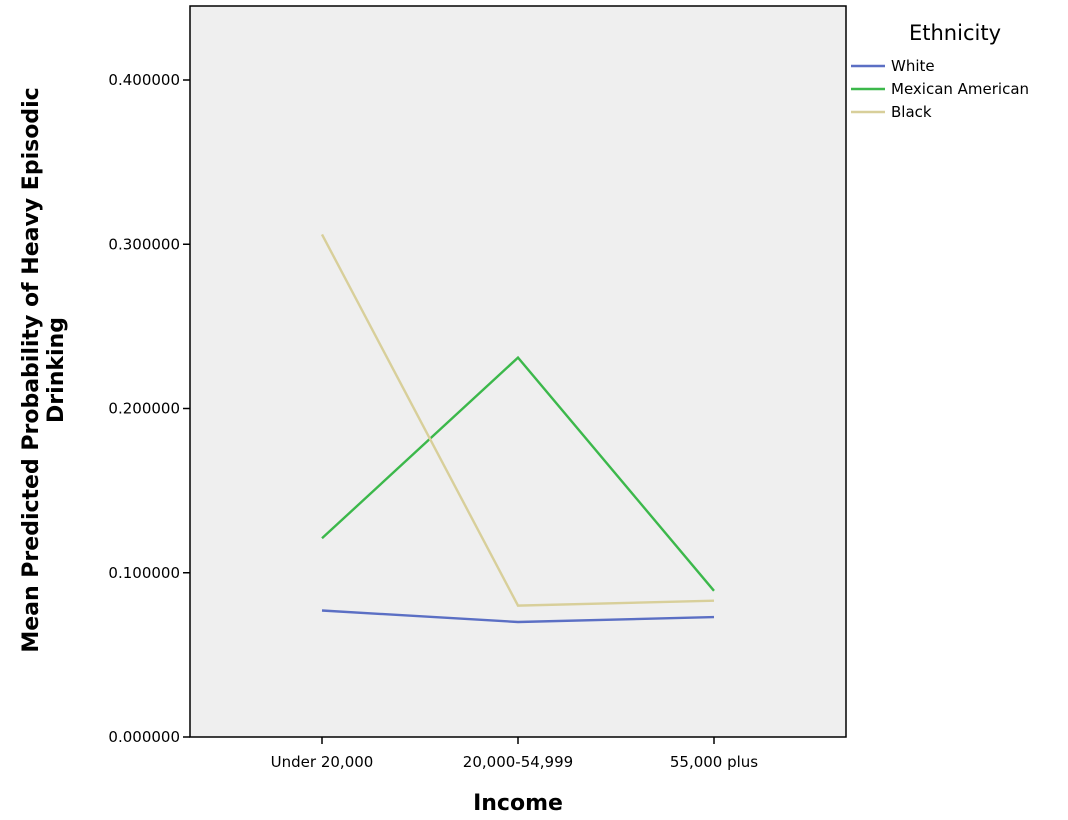  I want to click on legend-label-black: Black, so click(911, 112).